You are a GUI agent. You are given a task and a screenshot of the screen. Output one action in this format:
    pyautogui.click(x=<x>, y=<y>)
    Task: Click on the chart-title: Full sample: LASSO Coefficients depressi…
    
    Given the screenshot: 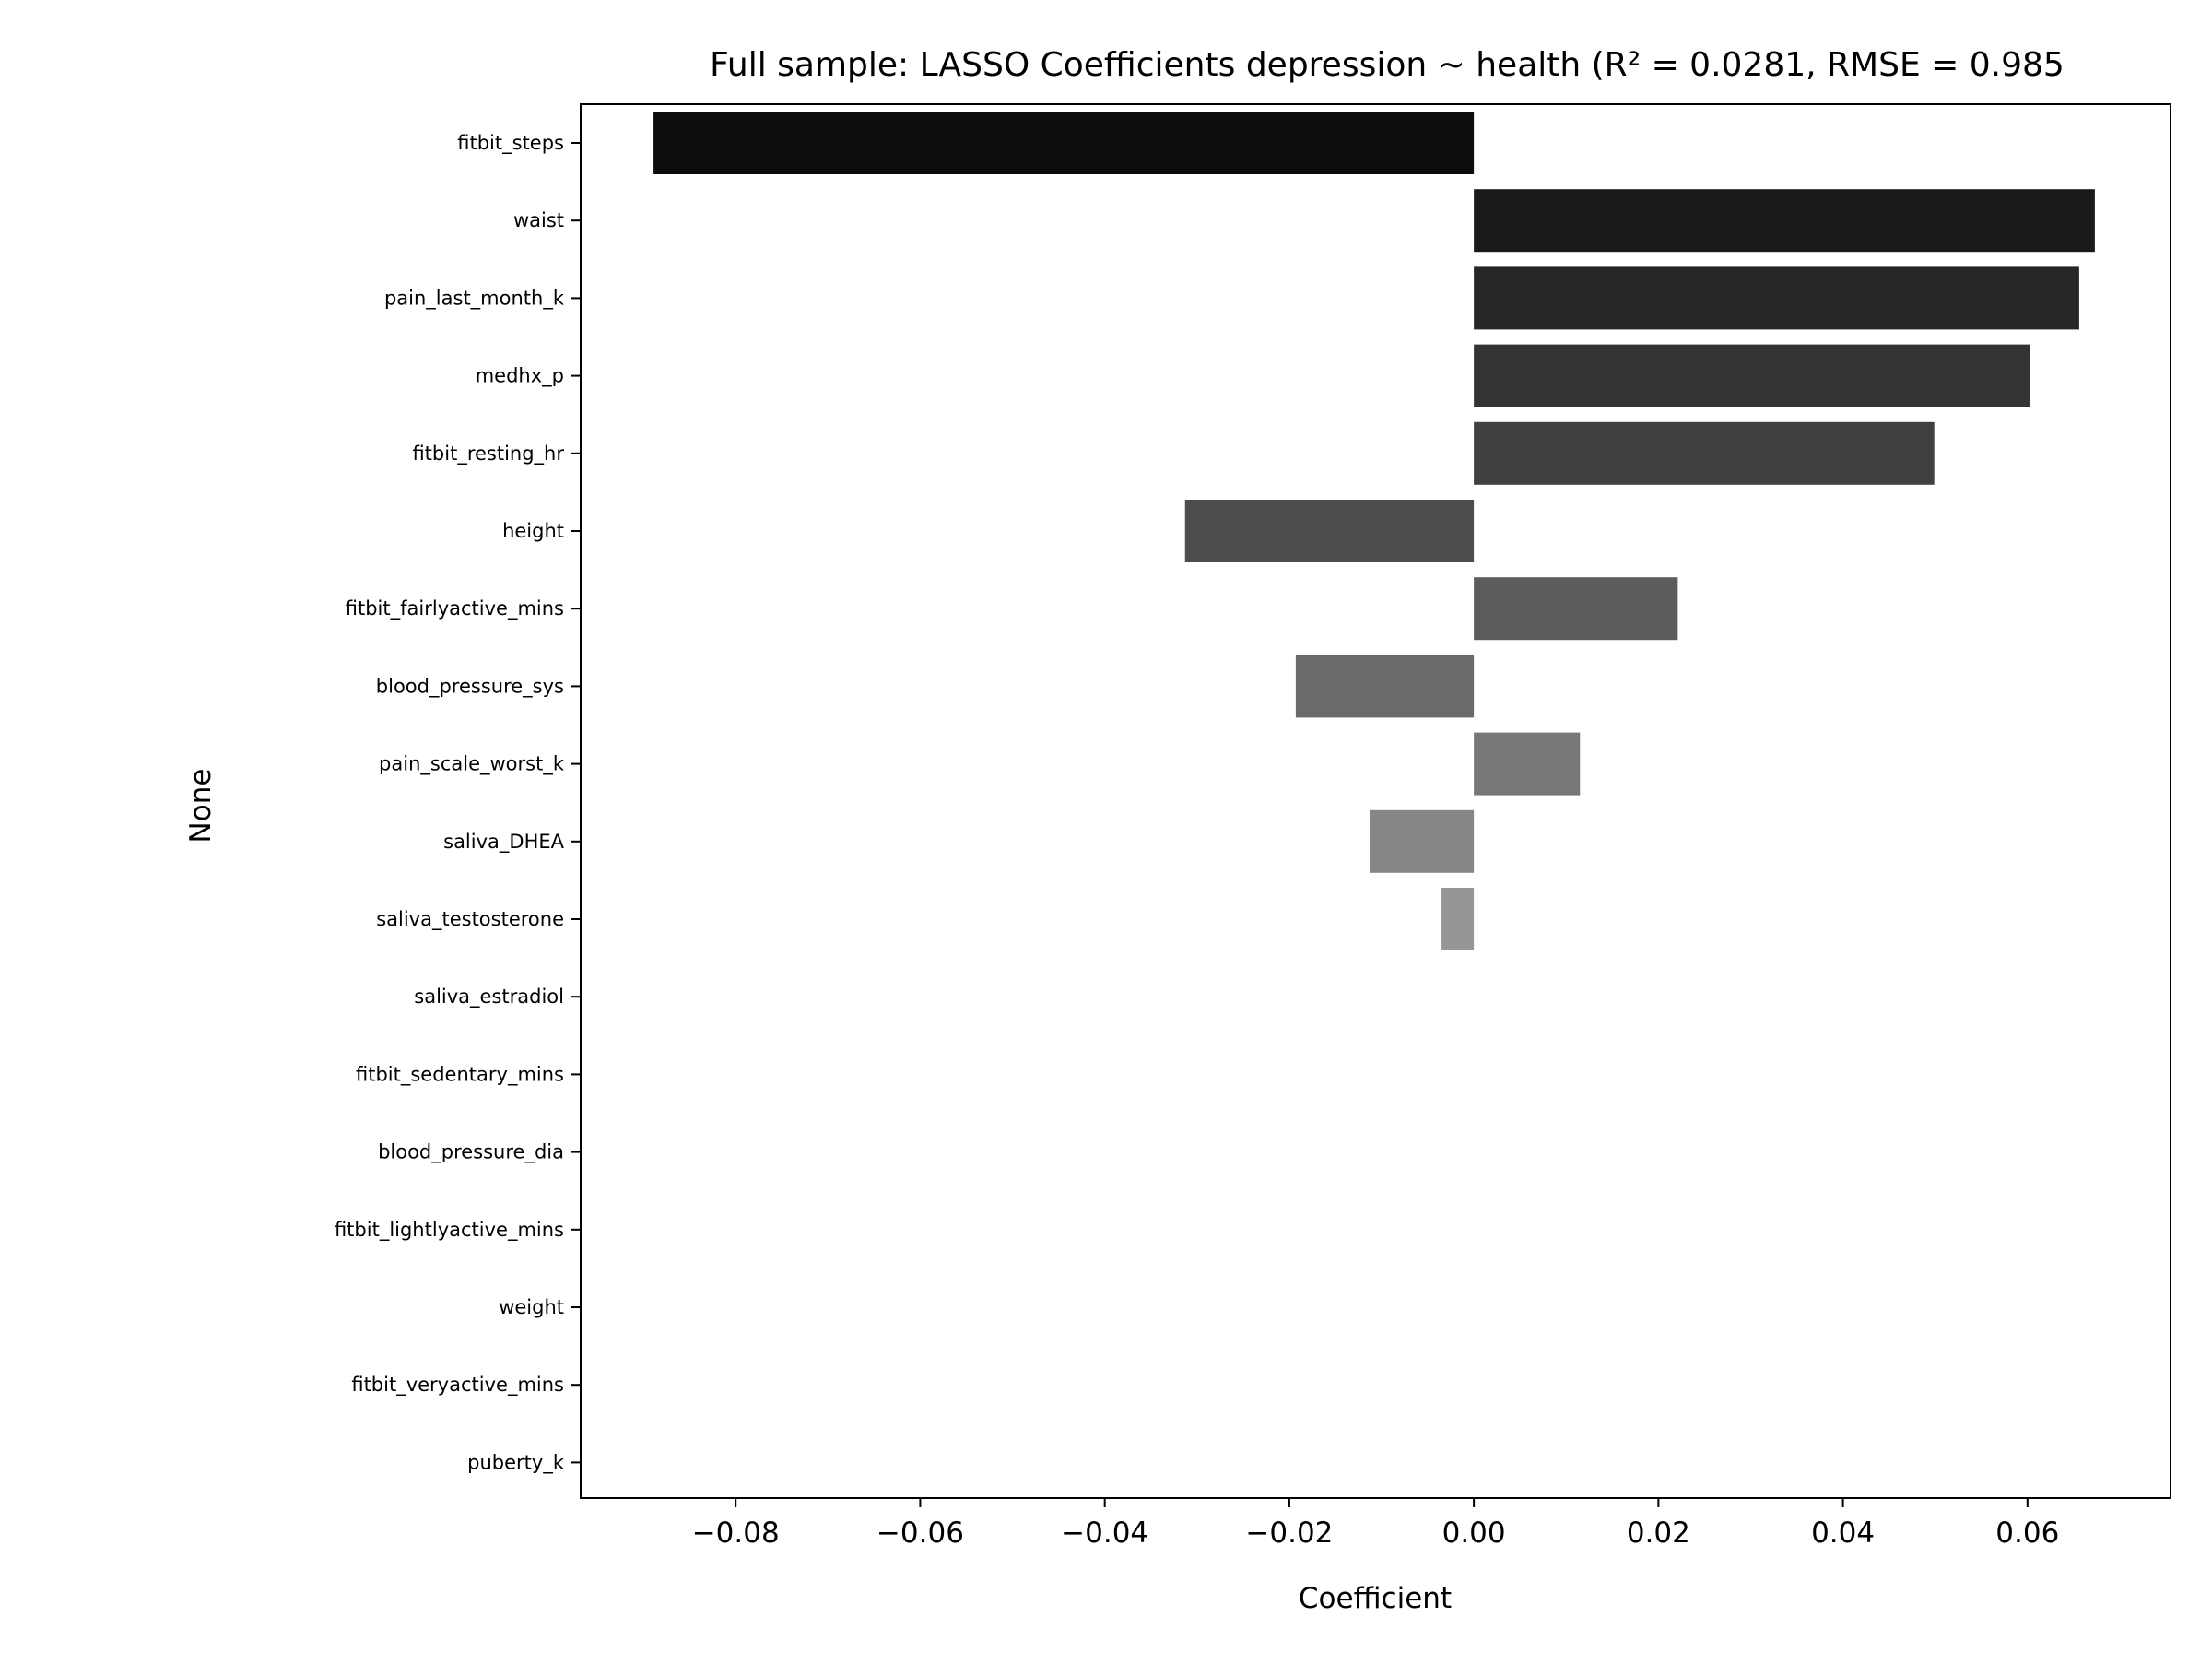 What is the action you would take?
    pyautogui.click(x=1387, y=65)
    